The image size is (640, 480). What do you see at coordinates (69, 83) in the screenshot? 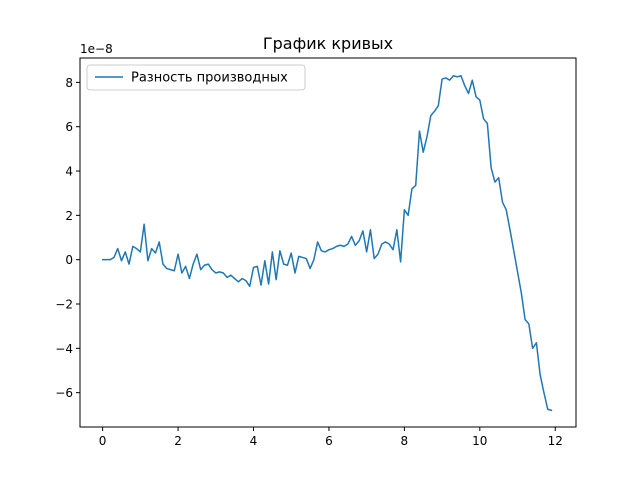
I see `y-tick-label: 8` at bounding box center [69, 83].